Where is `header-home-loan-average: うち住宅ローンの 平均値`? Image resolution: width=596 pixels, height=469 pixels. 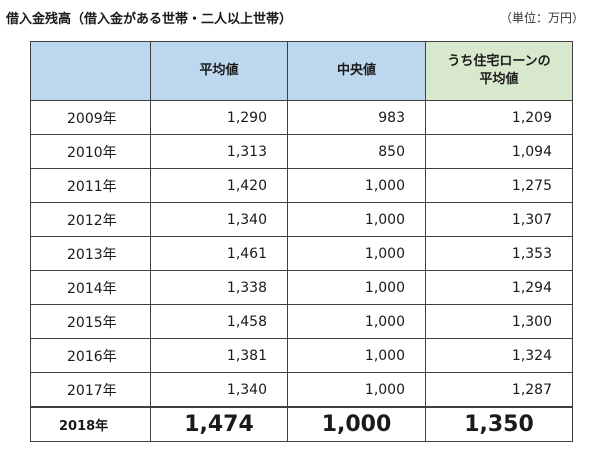
header-home-loan-average: うち住宅ローンの 平均値 is located at coordinates (499, 71).